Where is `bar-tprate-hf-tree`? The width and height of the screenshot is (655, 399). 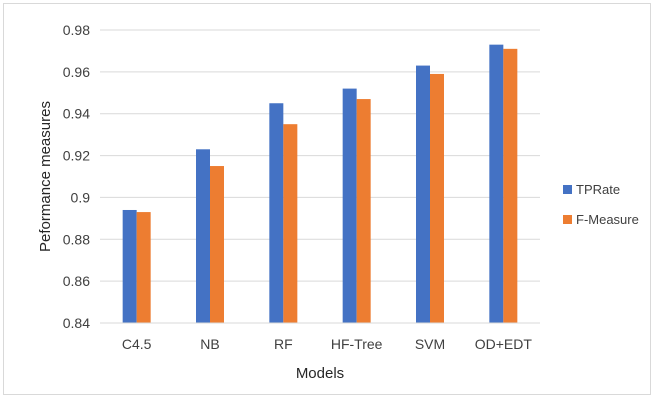 bar-tprate-hf-tree is located at coordinates (349, 205).